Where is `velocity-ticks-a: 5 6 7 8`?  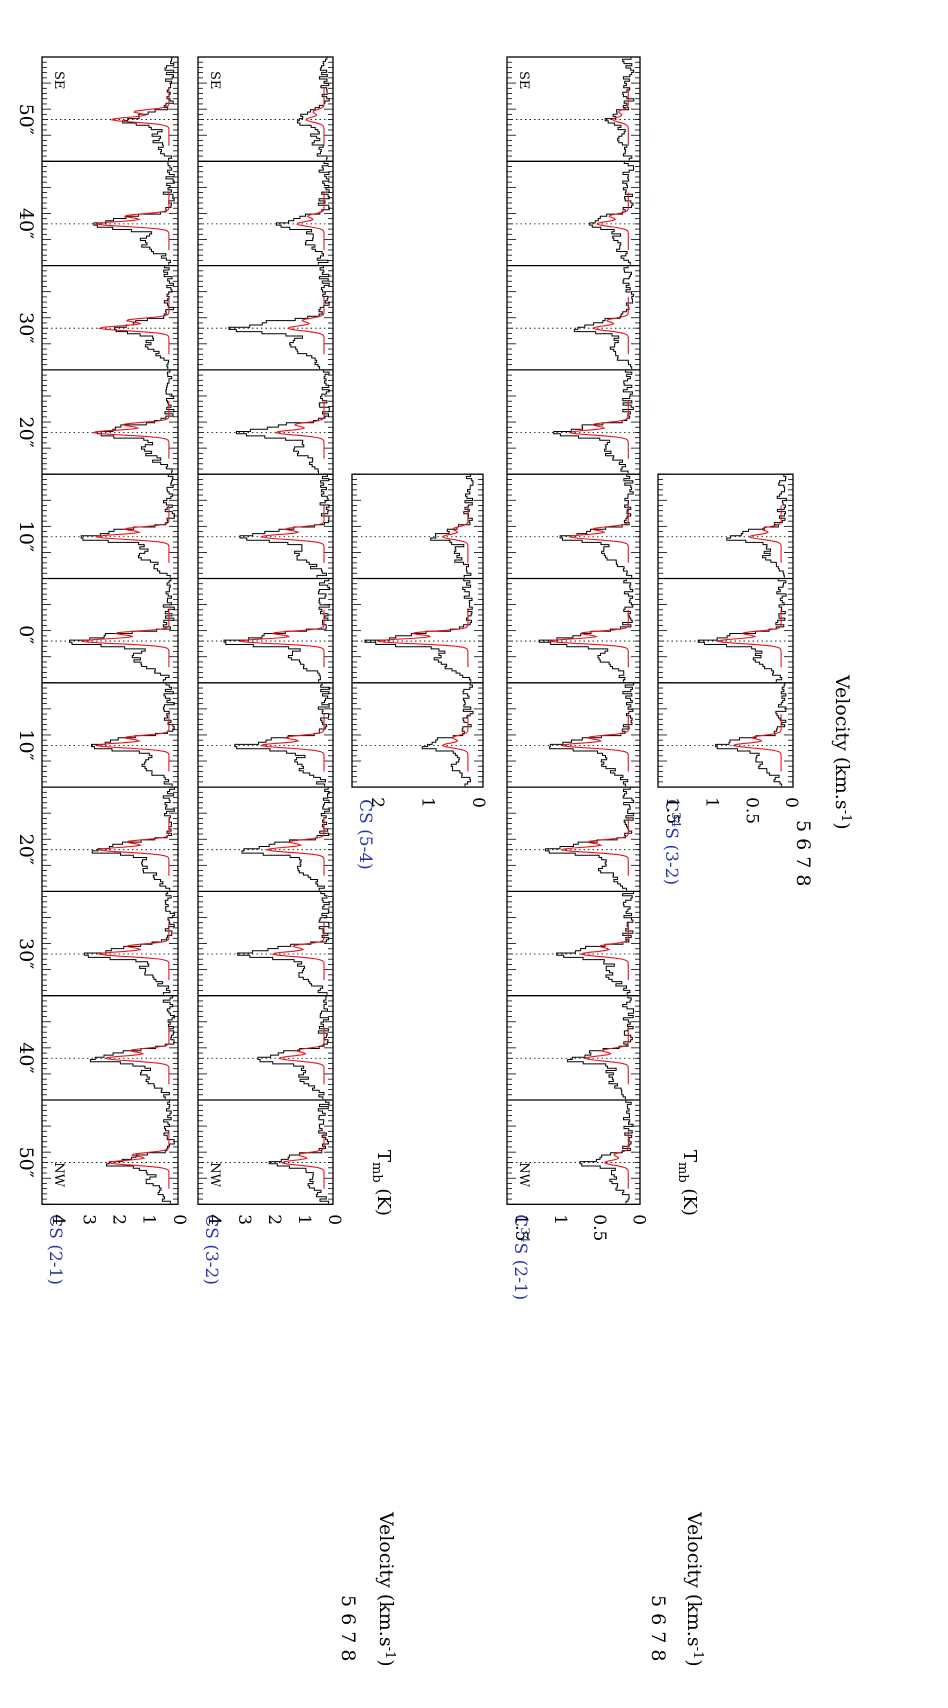 velocity-ticks-a: 5 6 7 8 is located at coordinates (348, 1628).